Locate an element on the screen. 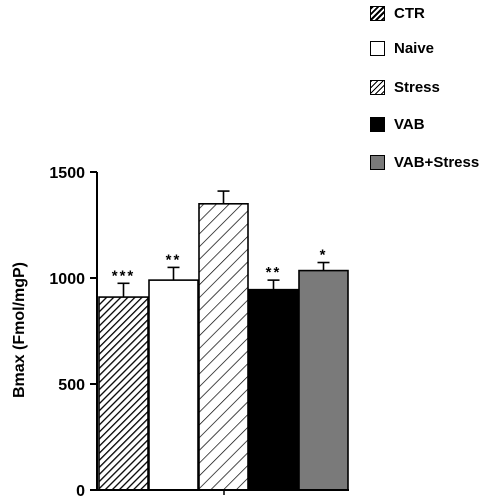 This screenshot has height=500, width=500. legend-swatch-vab is located at coordinates (377, 124).